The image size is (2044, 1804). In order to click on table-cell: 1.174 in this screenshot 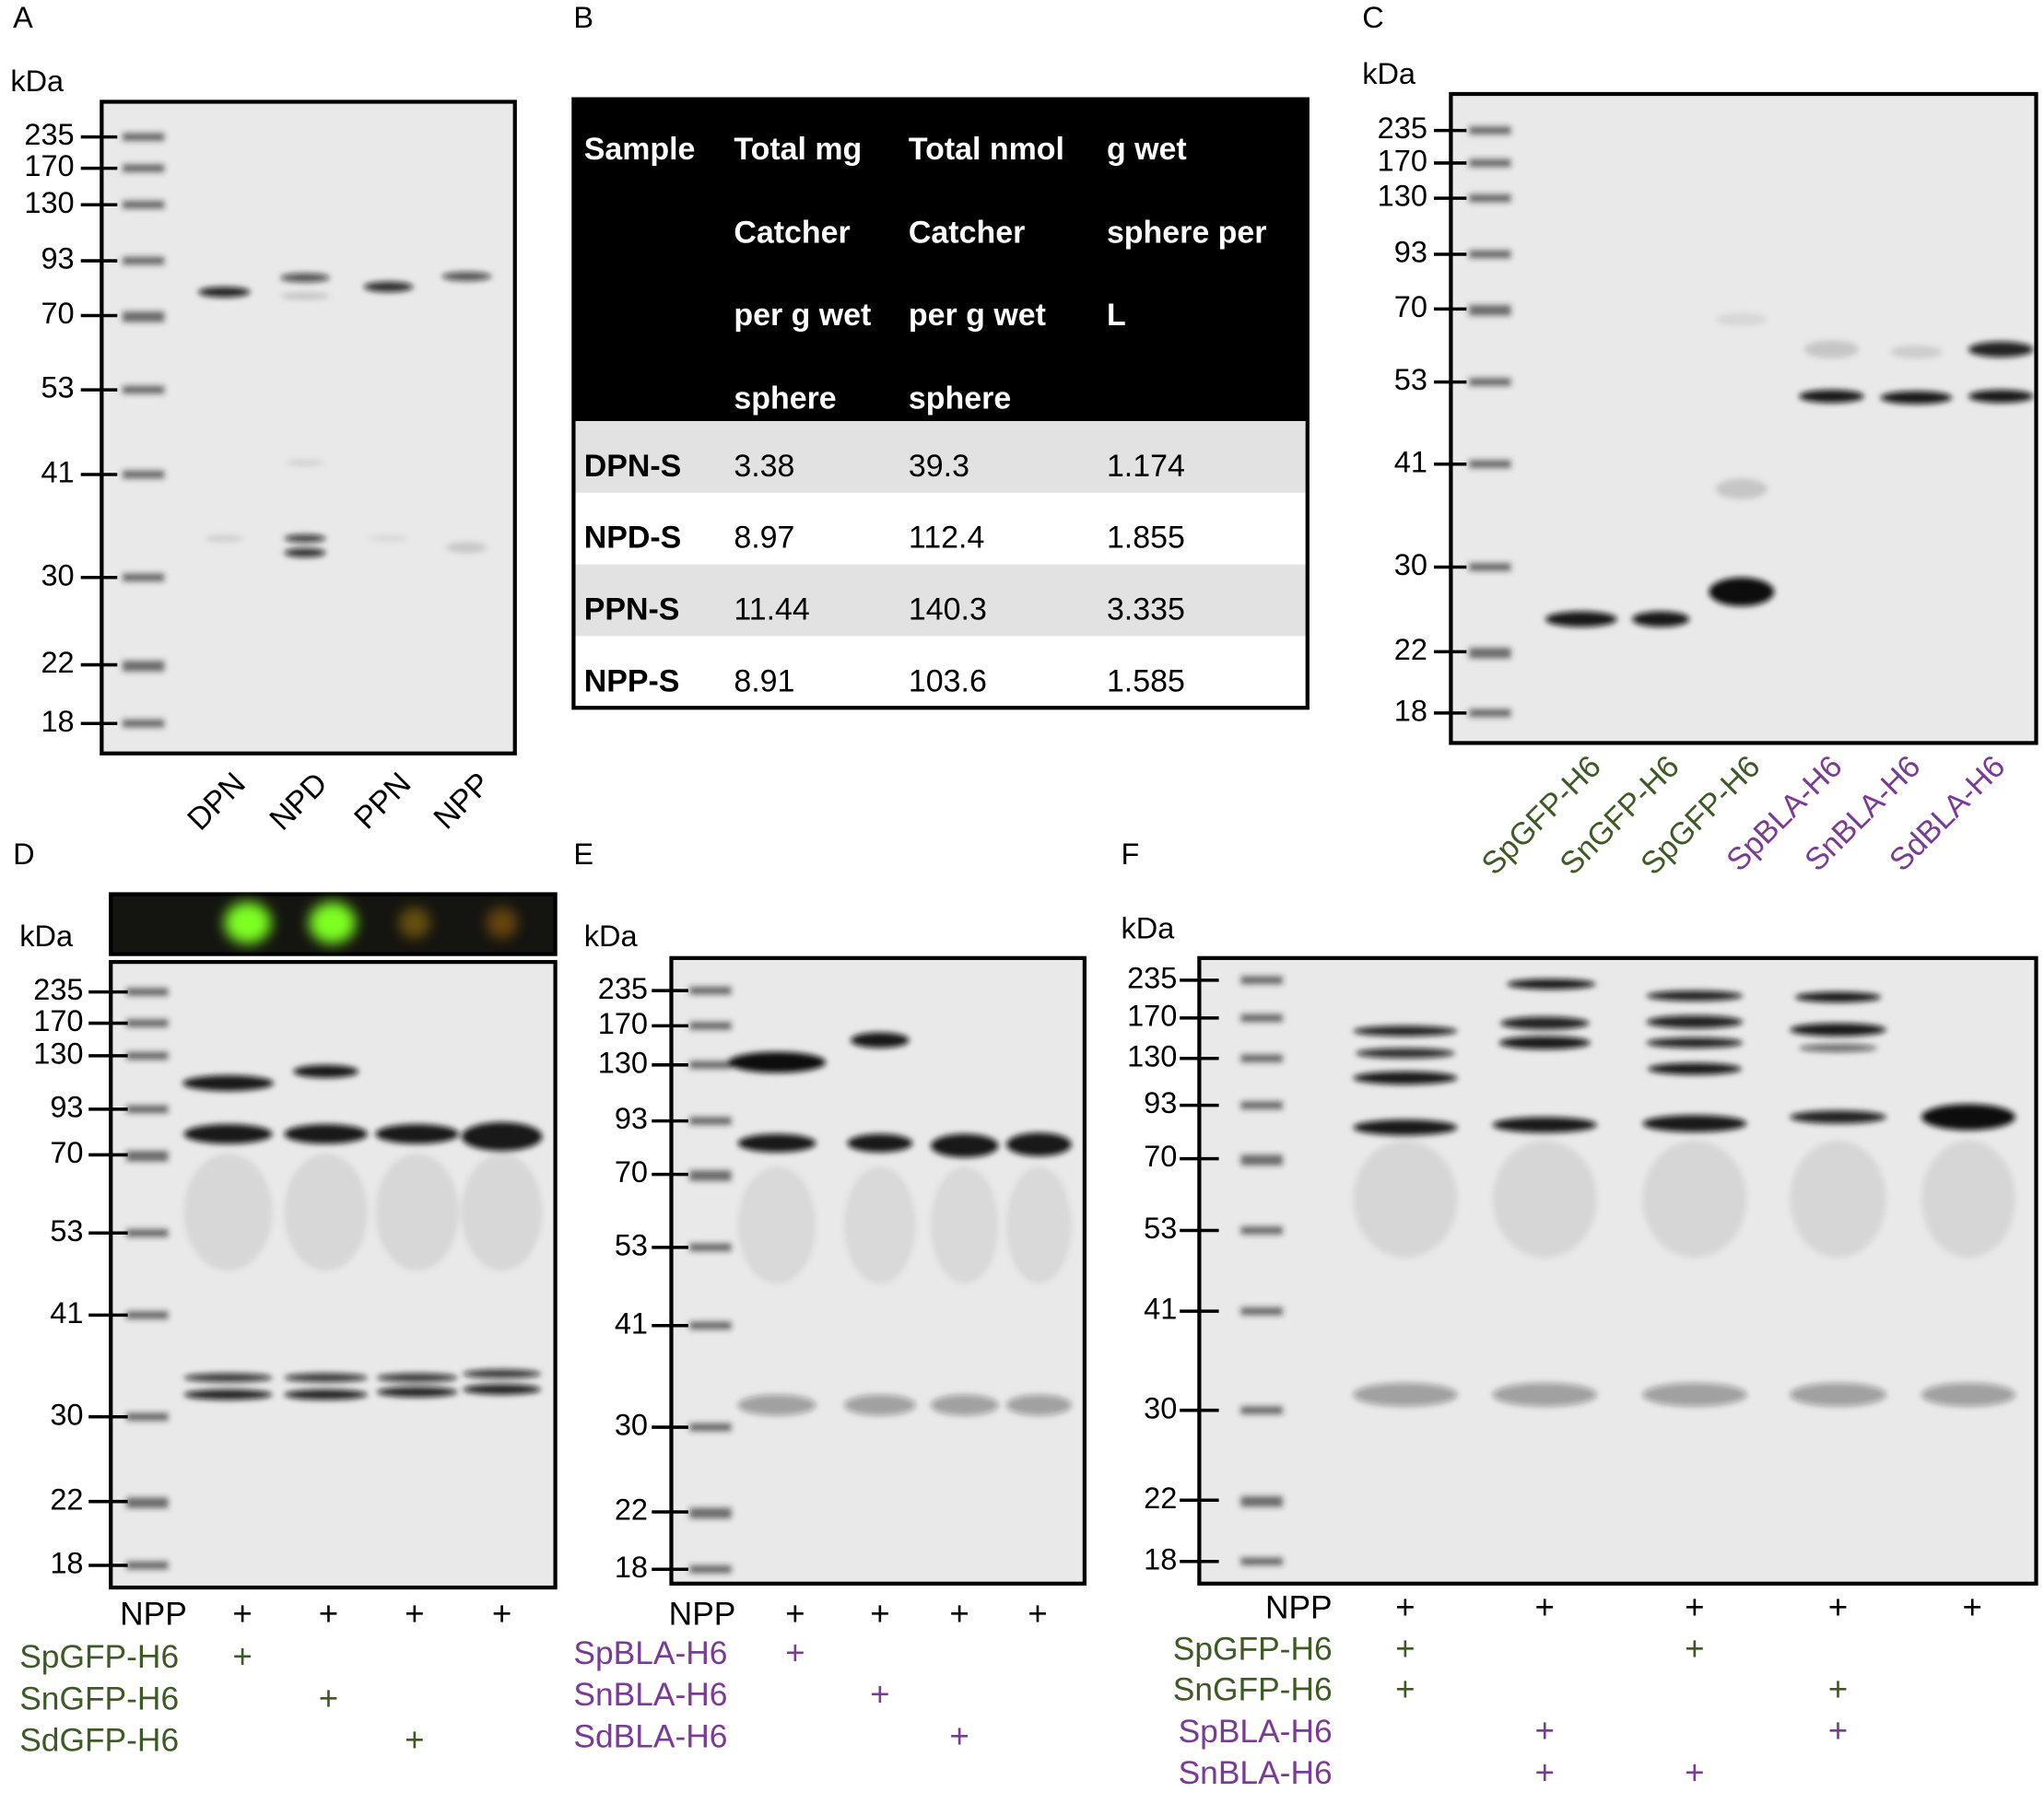, I will do `click(1146, 467)`.